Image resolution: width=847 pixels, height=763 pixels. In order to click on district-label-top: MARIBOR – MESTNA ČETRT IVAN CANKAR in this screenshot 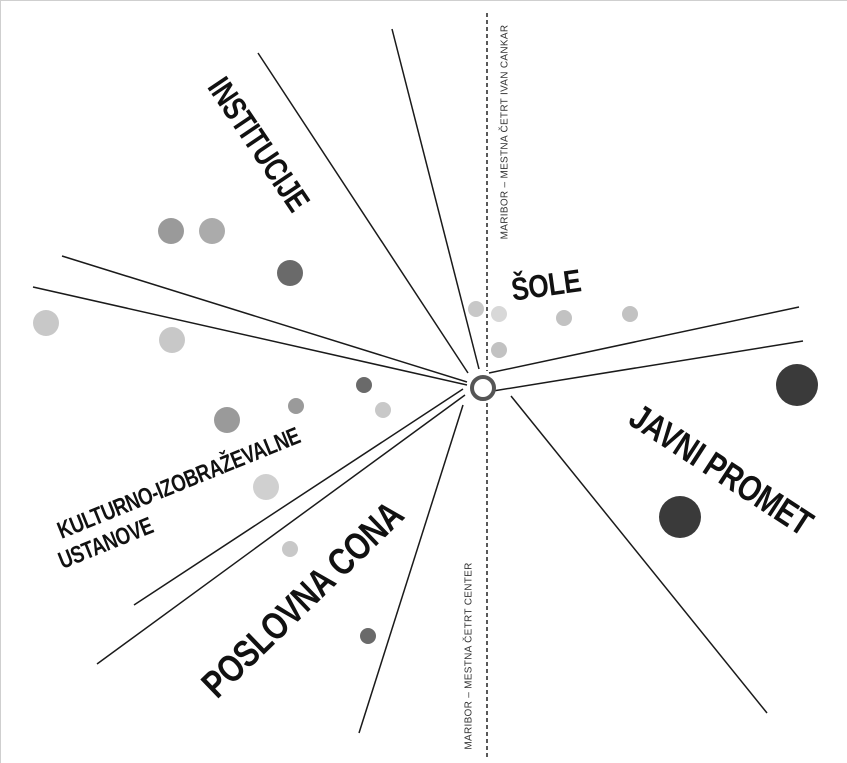, I will do `click(505, 132)`.